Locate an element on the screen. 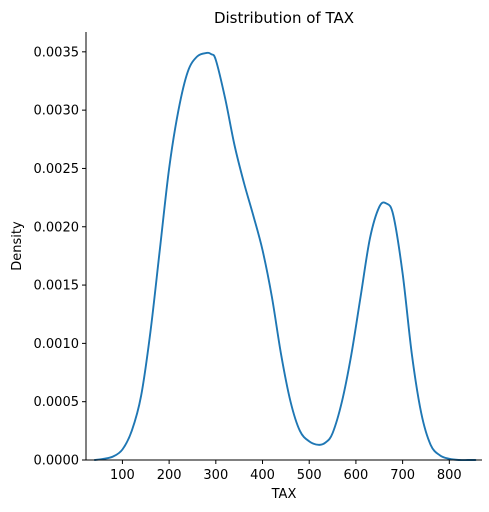 The width and height of the screenshot is (489, 512). y-tick-label: 0.0020 is located at coordinates (57, 227).